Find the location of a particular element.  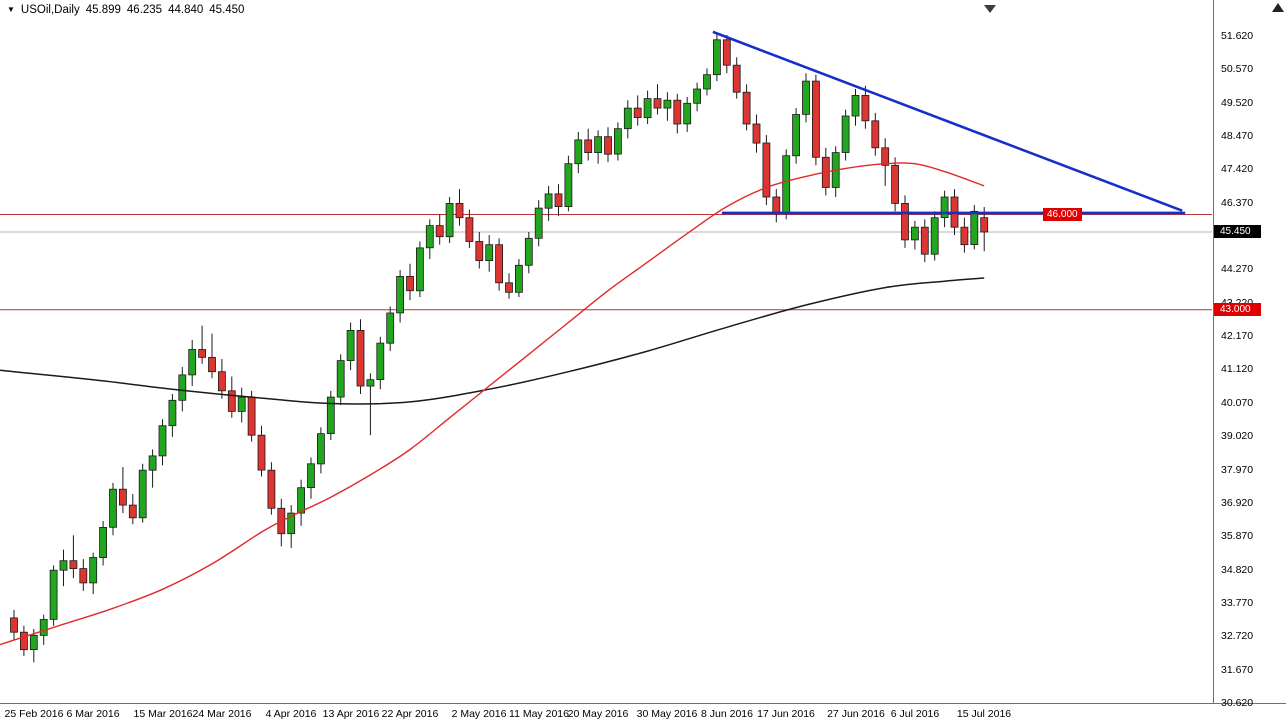

time-axis-label: 4 Apr 2016 is located at coordinates (291, 714).